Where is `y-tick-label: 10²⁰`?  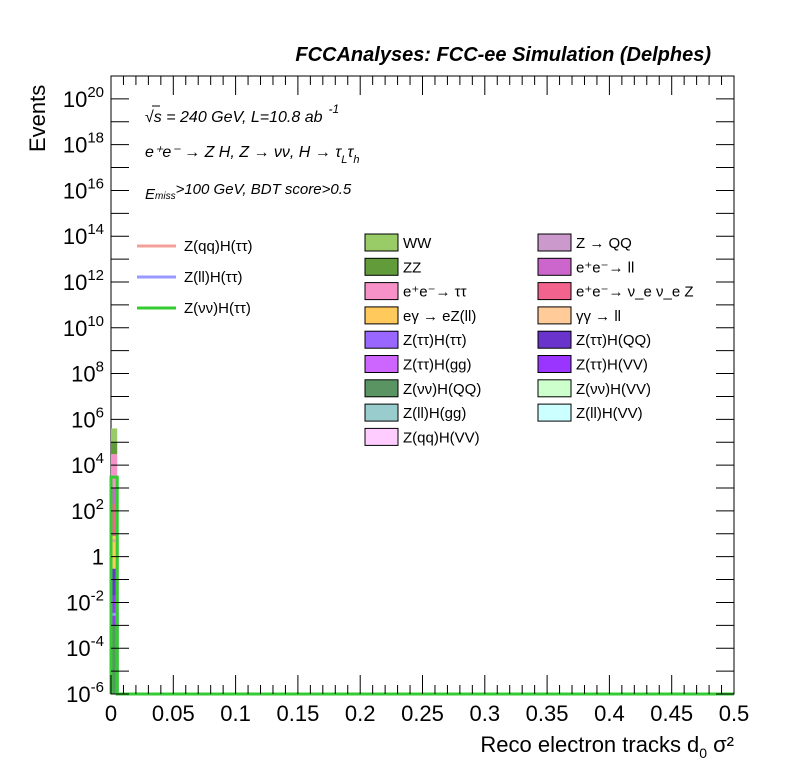
y-tick-label: 10²⁰ is located at coordinates (83, 98).